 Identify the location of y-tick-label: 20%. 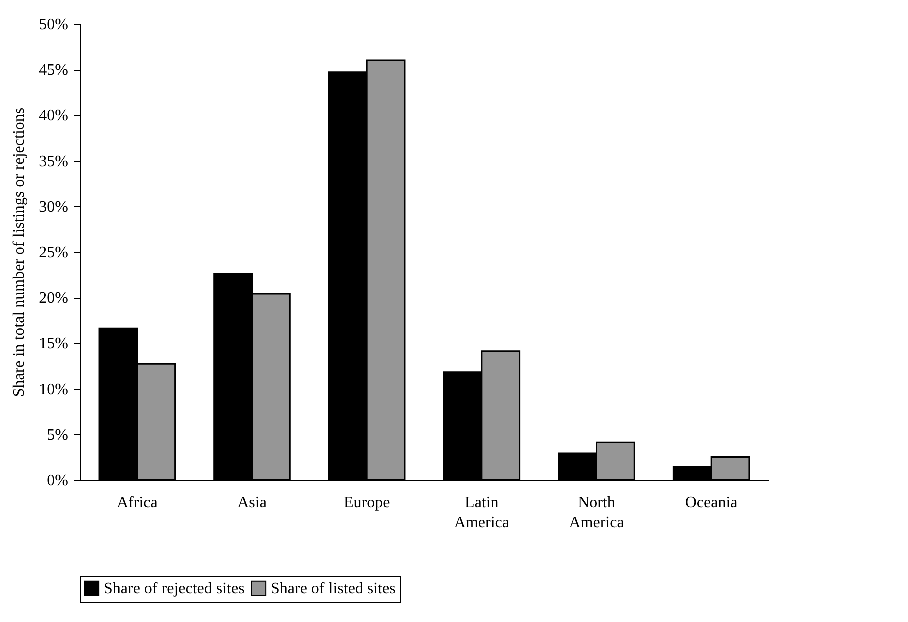
(53, 299).